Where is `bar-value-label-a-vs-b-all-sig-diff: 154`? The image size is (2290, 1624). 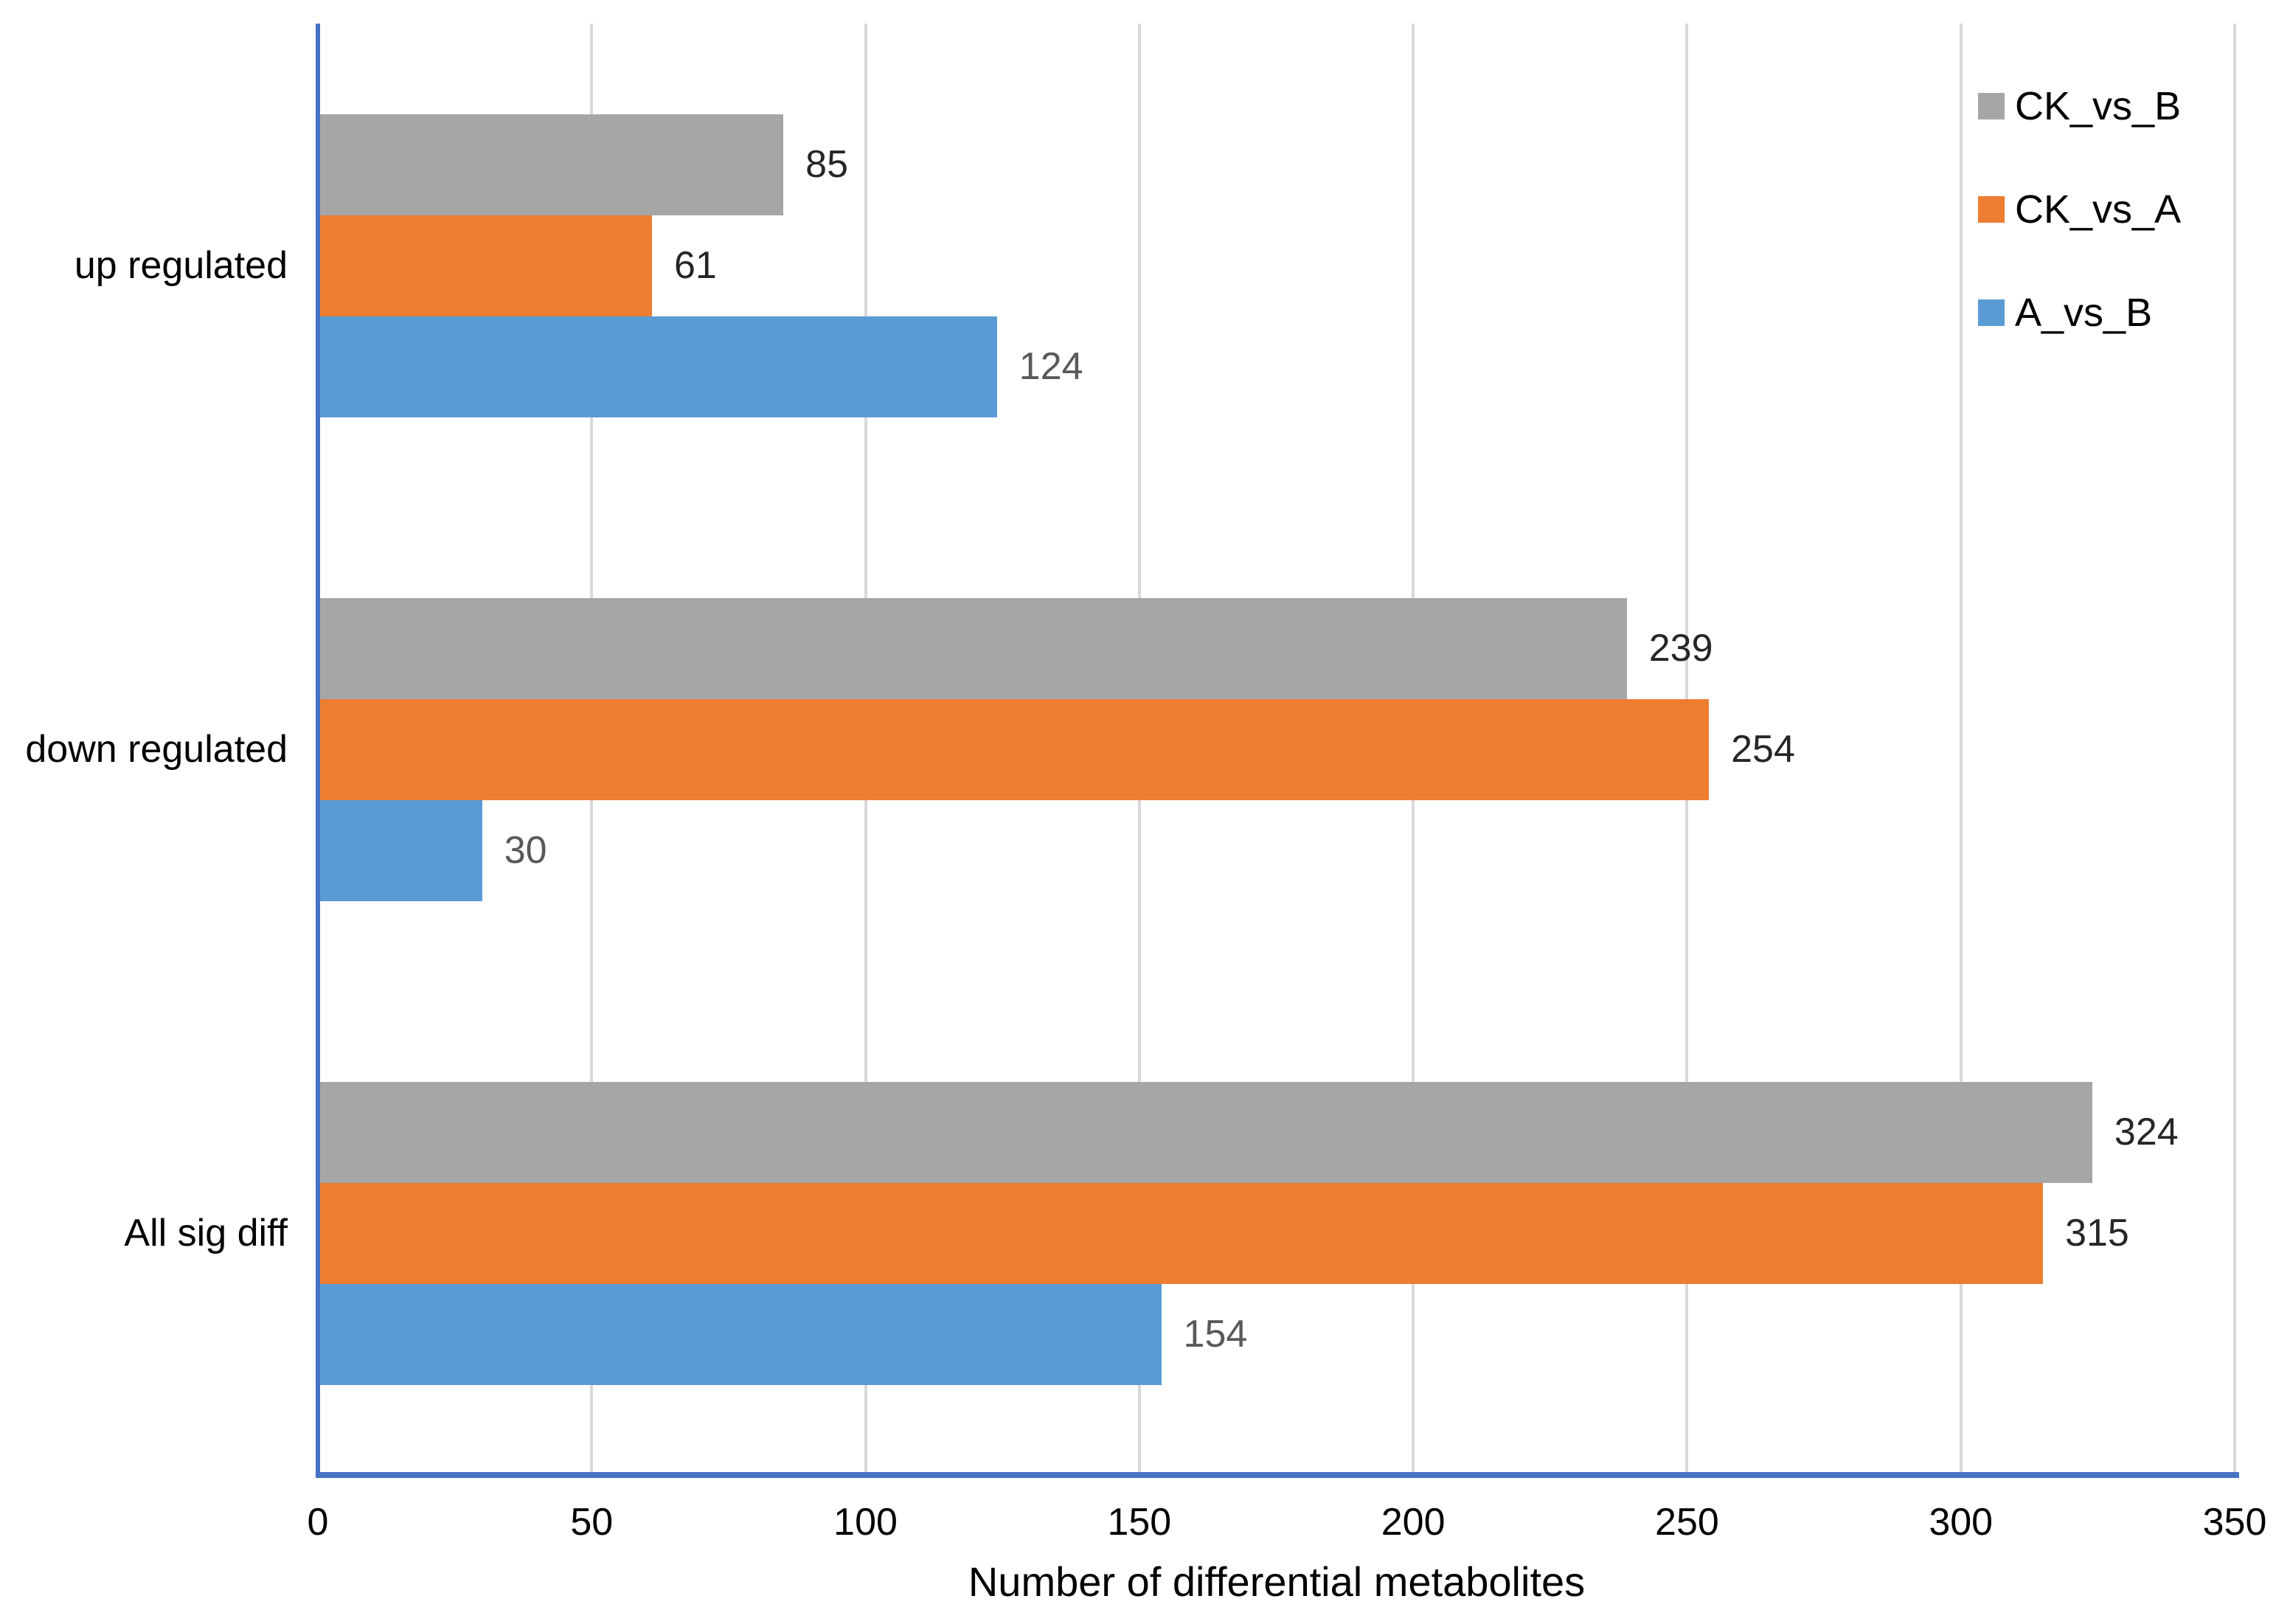
bar-value-label-a-vs-b-all-sig-diff: 154 is located at coordinates (1215, 1334).